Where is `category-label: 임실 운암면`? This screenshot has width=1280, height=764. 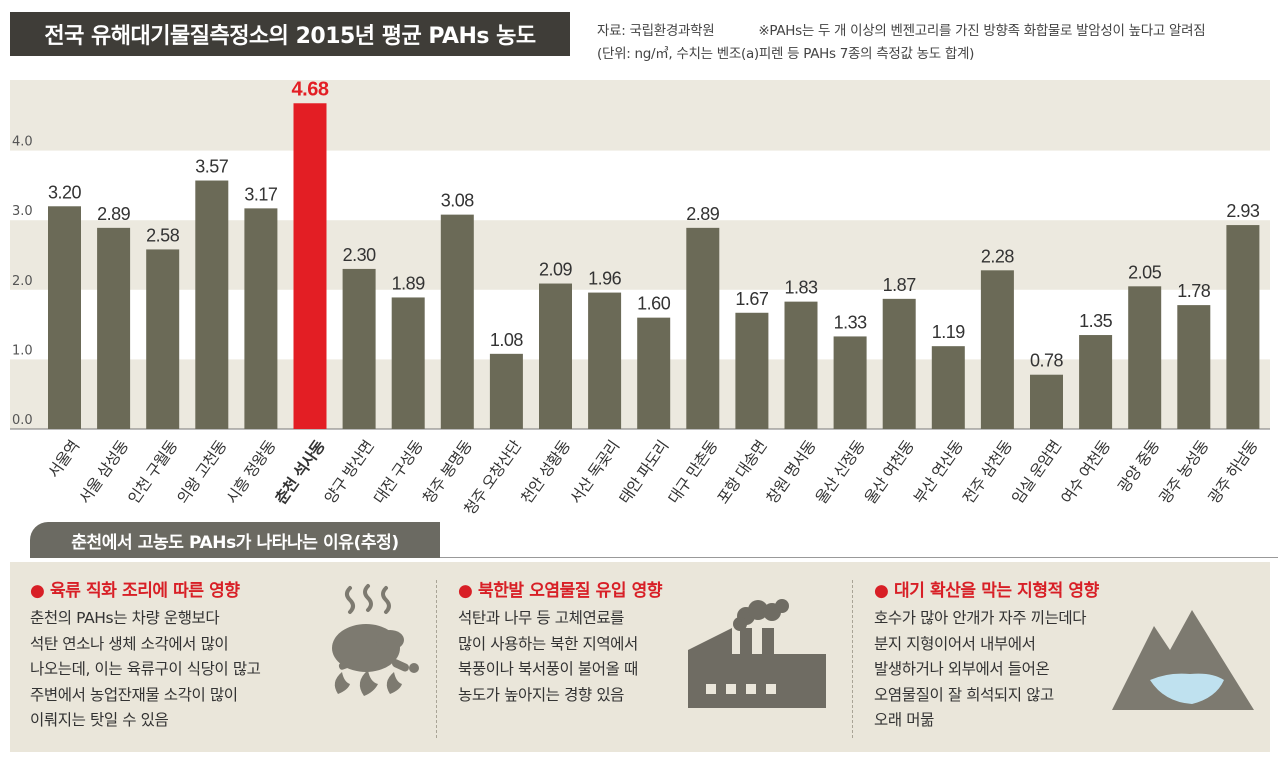 category-label: 임실 운암면 is located at coordinates (1037, 472).